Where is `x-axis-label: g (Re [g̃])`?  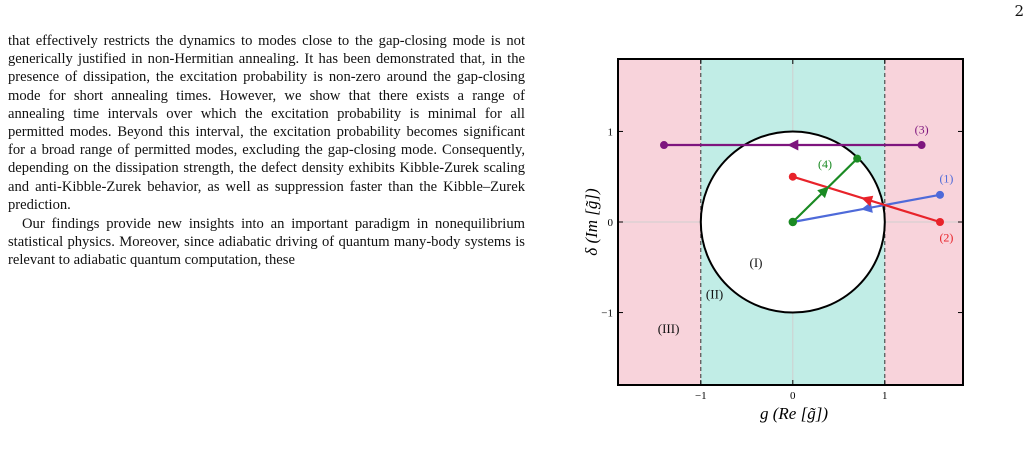 x-axis-label: g (Re [g̃]) is located at coordinates (794, 413).